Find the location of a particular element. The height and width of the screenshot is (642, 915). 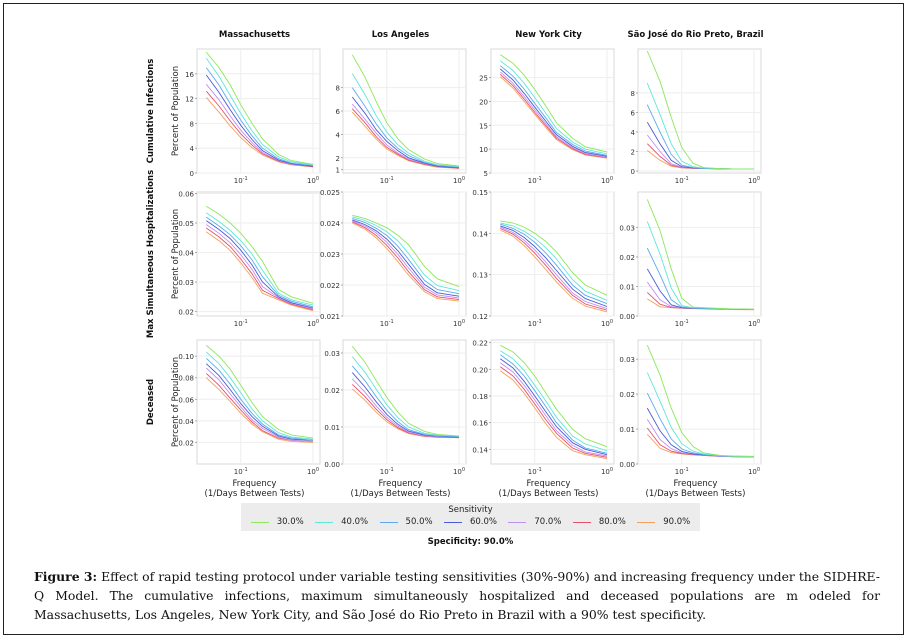

subplot-max-simultaneous-hospitalizations-3: 0.00 0.01 0.02 0.03 10-1 100 is located at coordinates (690, 259).